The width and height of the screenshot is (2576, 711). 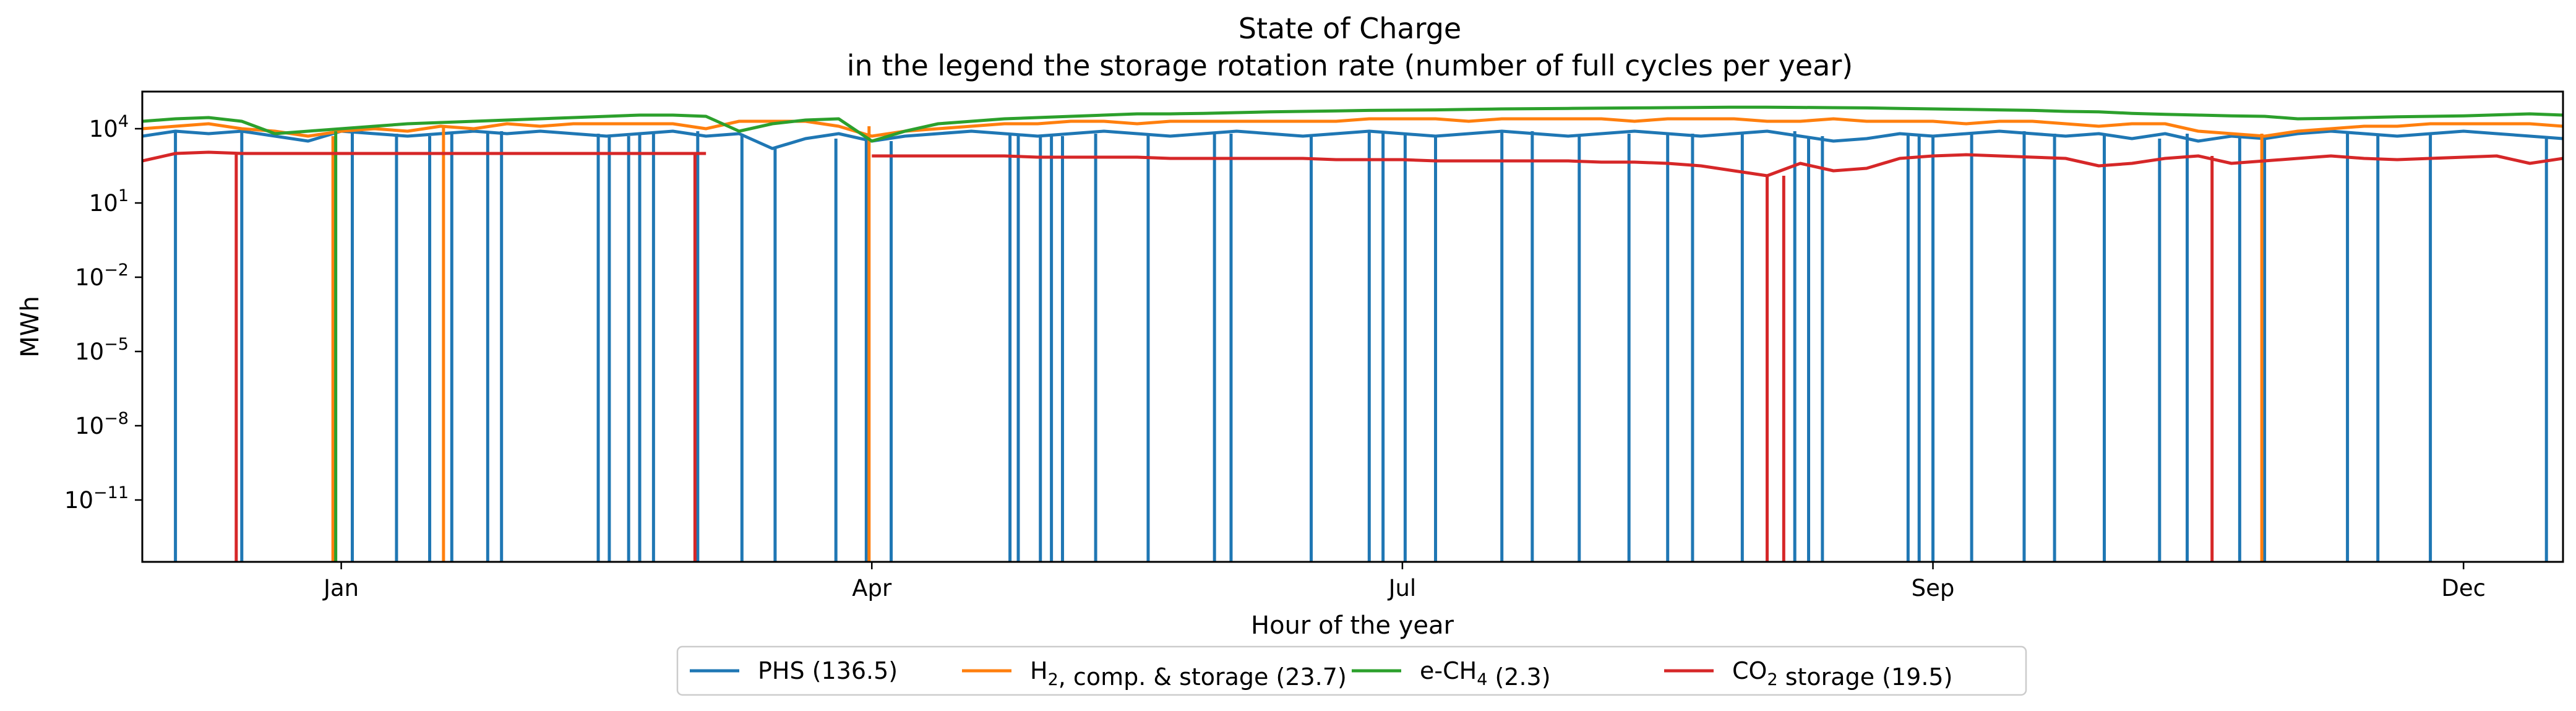 I want to click on y-tick-label: 10⁻¹¹, so click(x=96, y=498).